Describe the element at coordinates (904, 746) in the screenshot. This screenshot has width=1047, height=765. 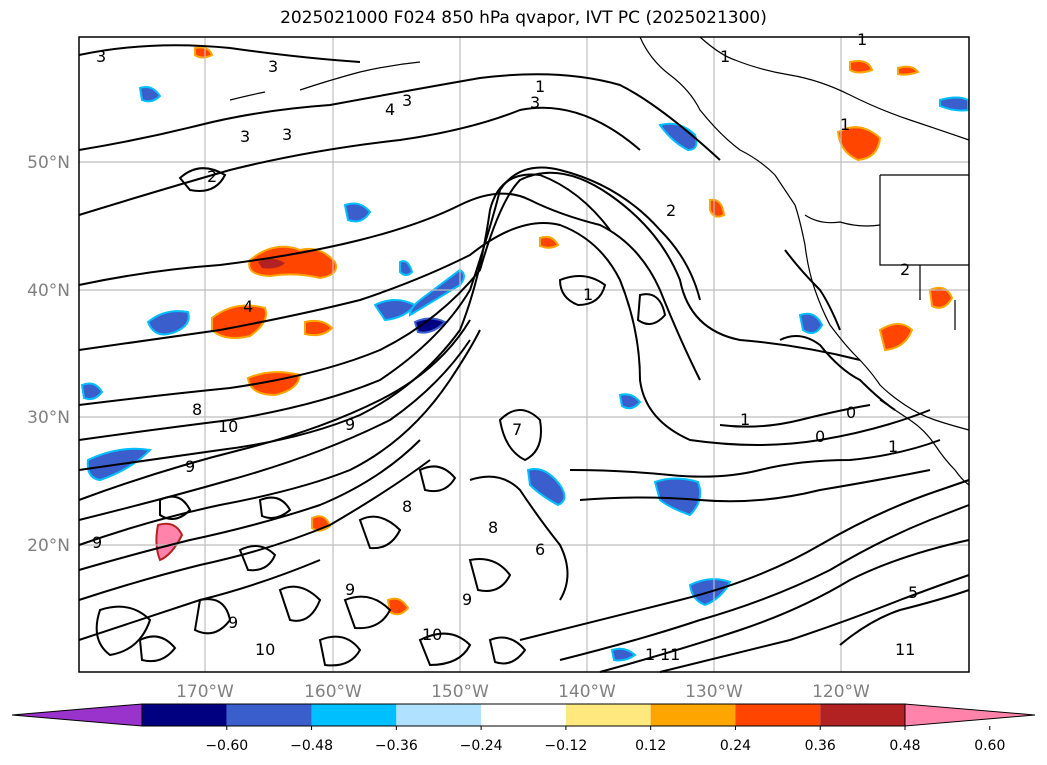
I see `colorbar-tick-label: 0.48` at that location.